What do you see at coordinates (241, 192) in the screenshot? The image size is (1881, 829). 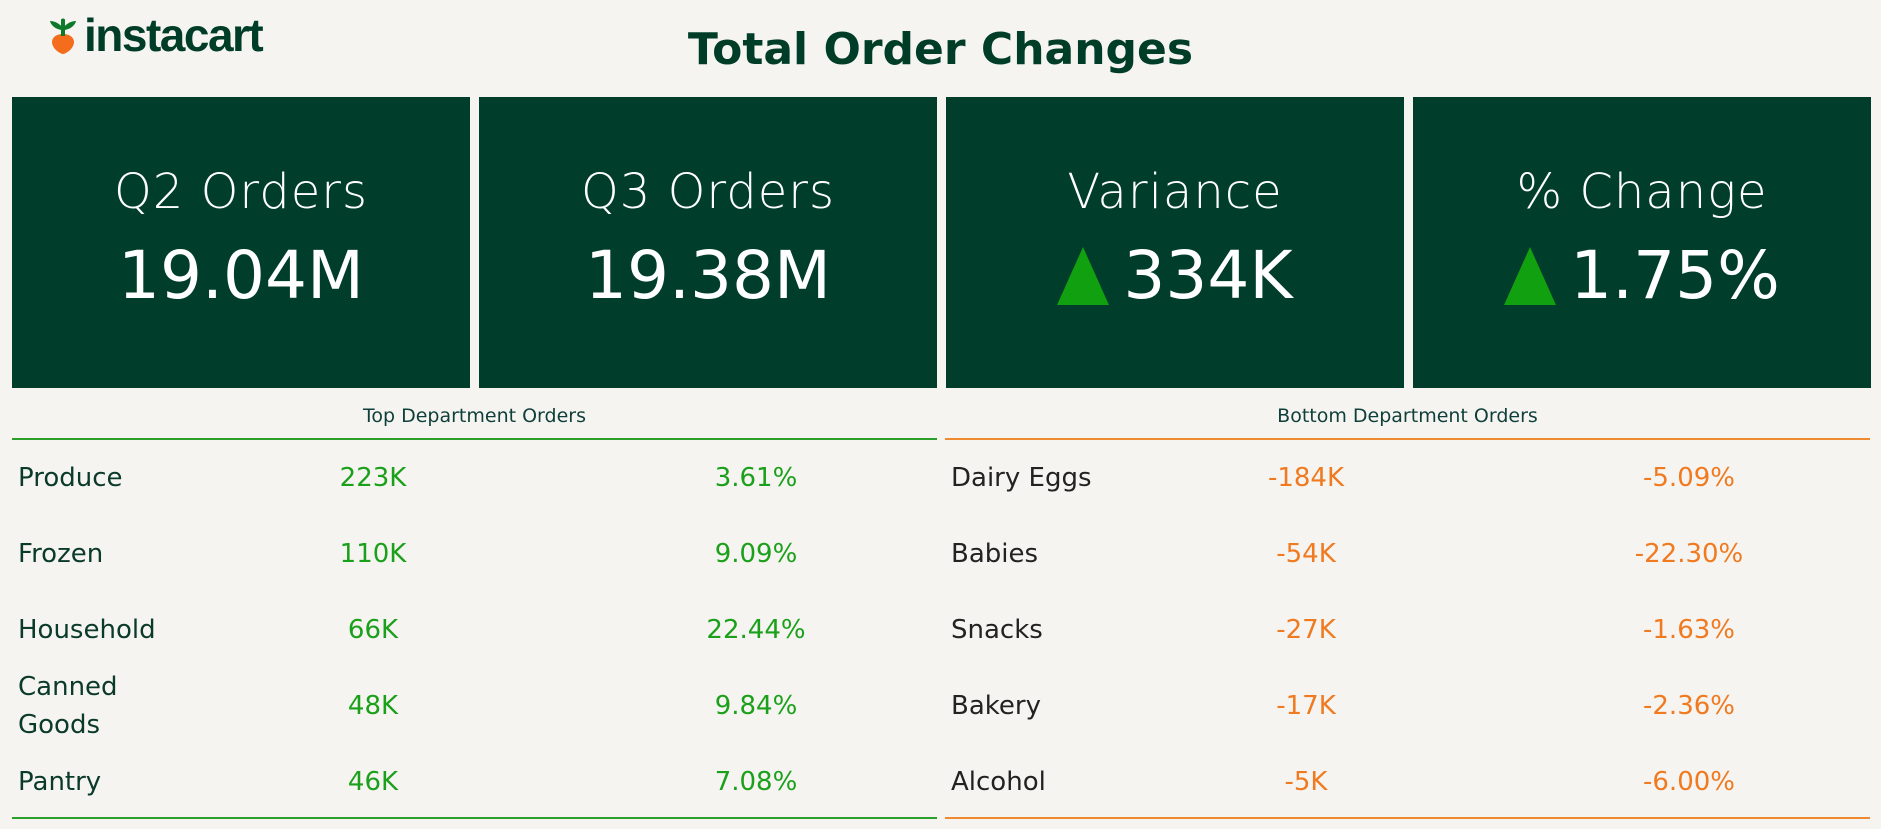 I see `kpi-label: Q2 Orders` at bounding box center [241, 192].